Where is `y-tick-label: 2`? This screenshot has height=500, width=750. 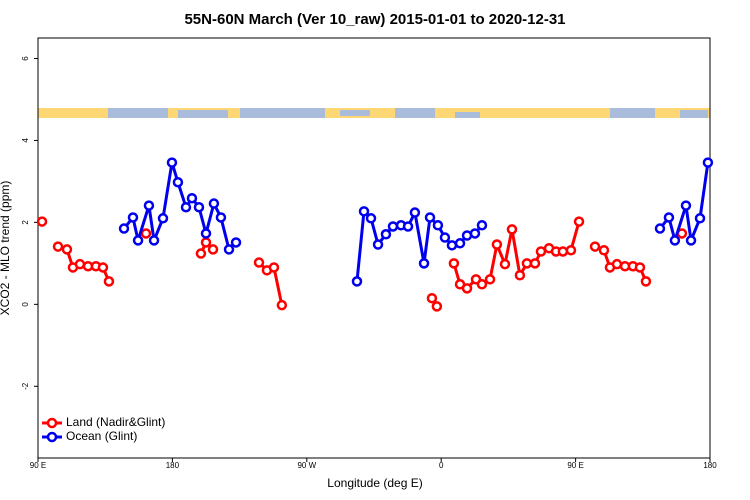
y-tick-label: 2 is located at coordinates (25, 222).